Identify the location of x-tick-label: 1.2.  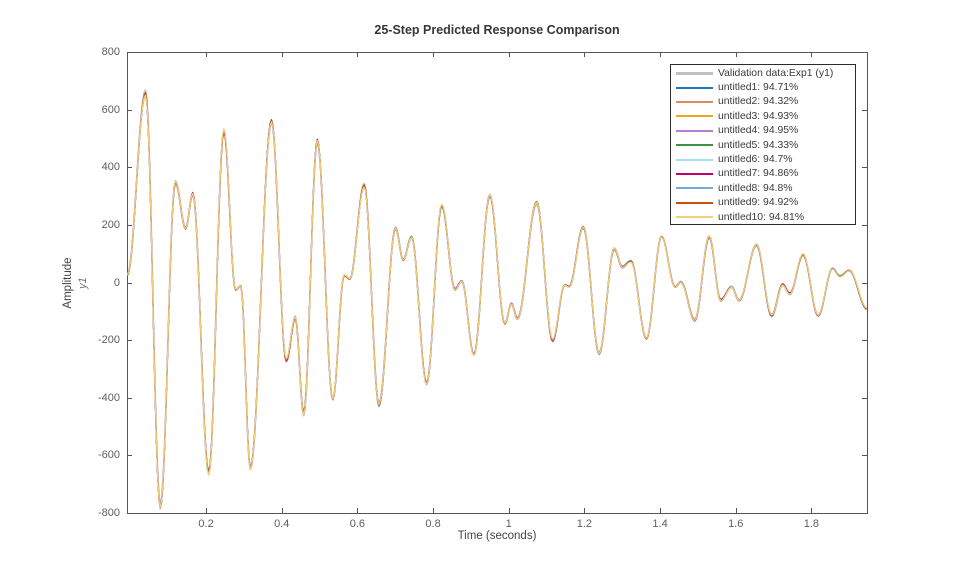
(584, 524).